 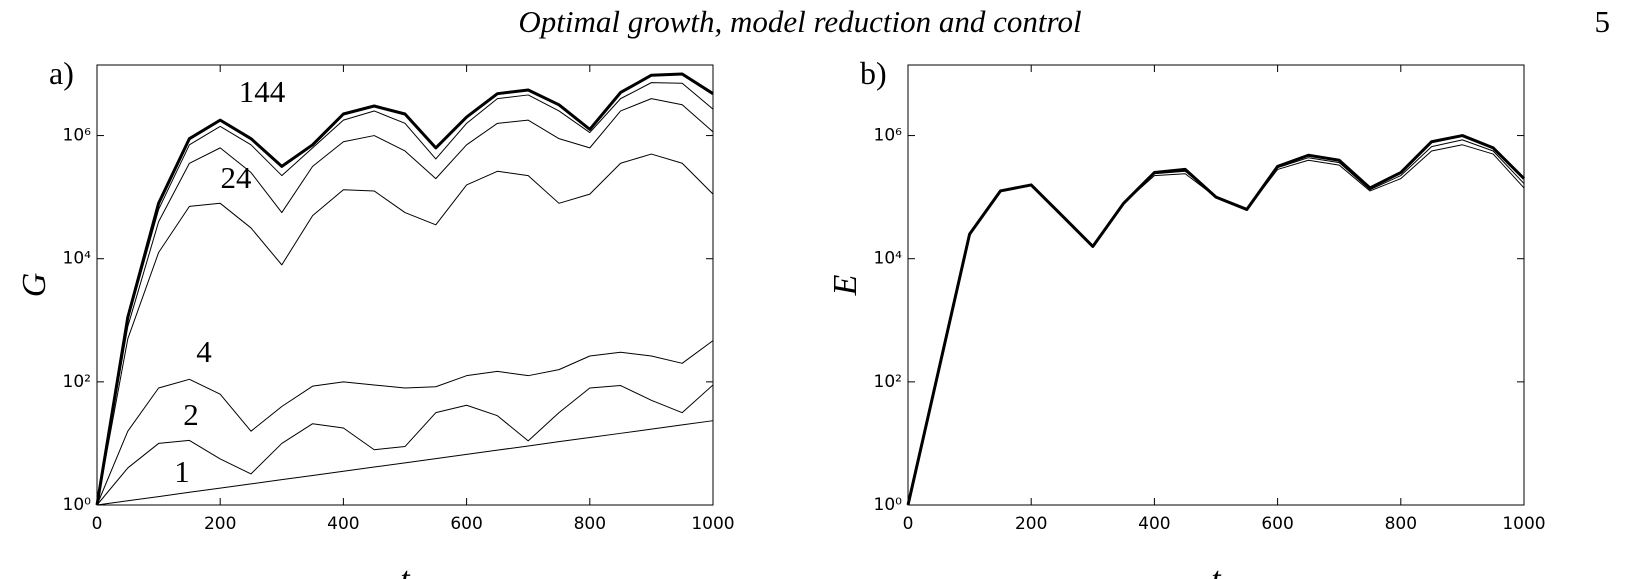 I want to click on page-number: 5, so click(x=1603, y=21).